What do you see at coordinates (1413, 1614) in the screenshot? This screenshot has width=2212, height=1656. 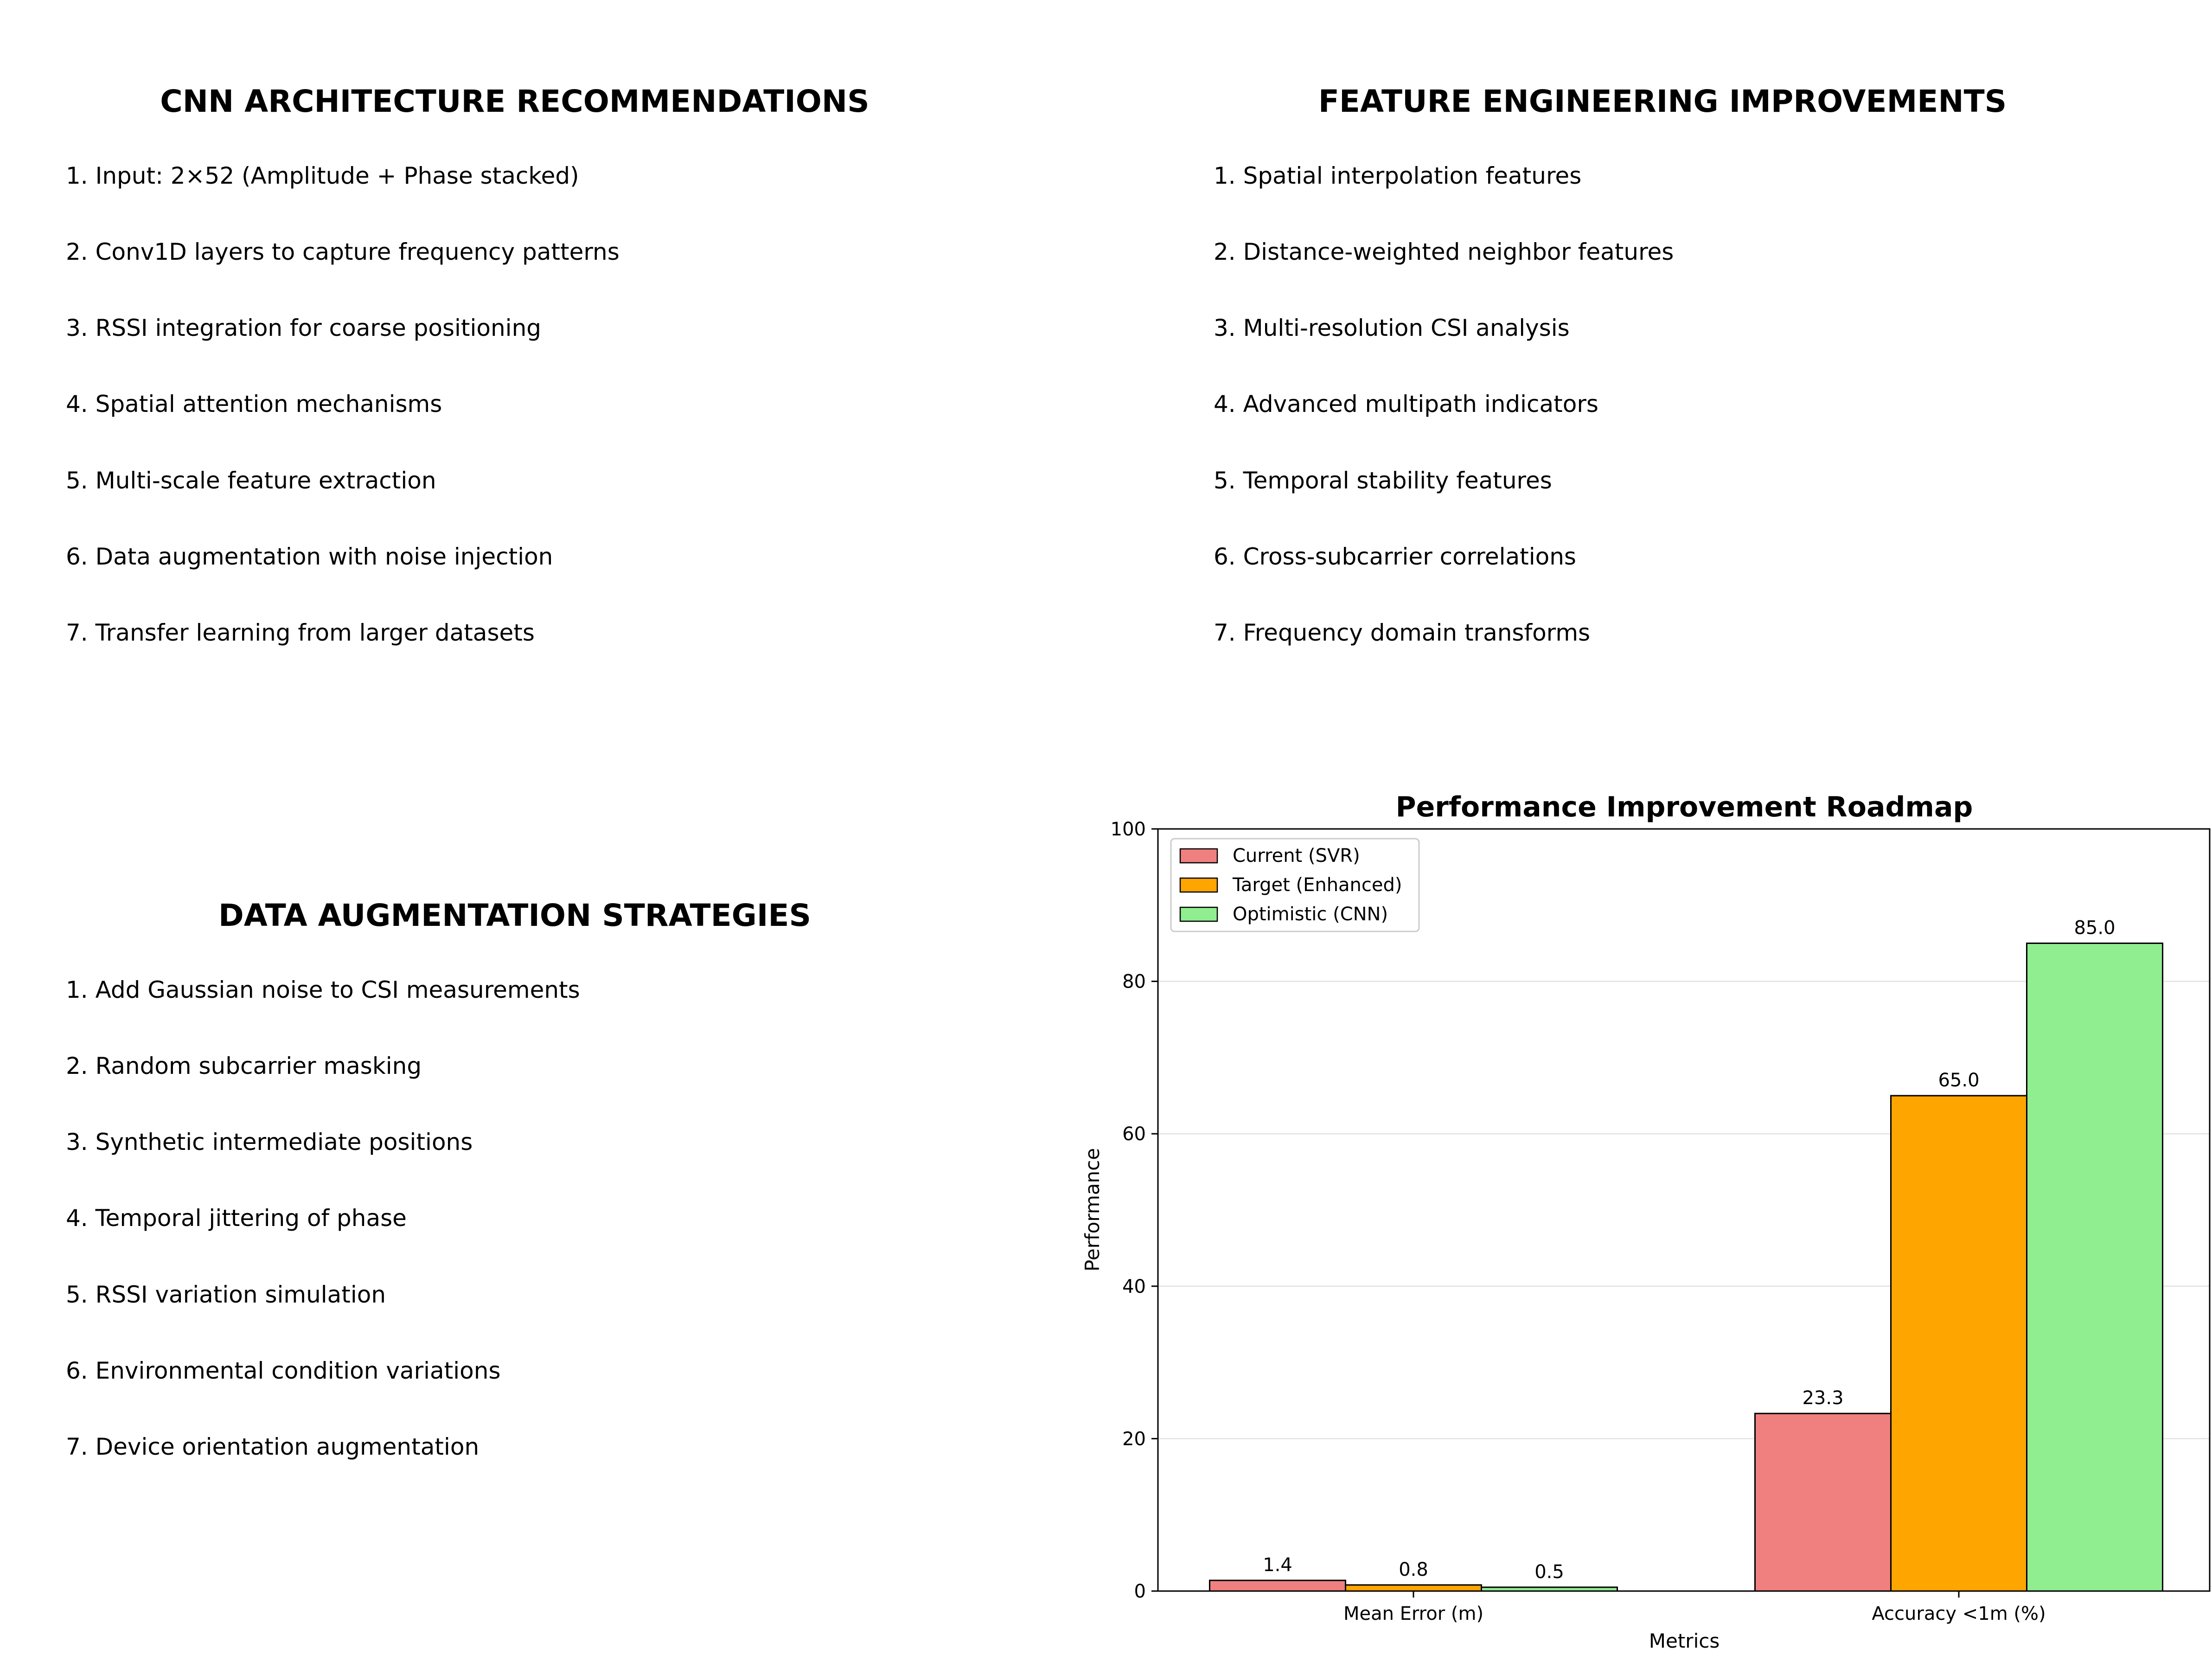 I see `x-tick-label: Mean Error (m)` at bounding box center [1413, 1614].